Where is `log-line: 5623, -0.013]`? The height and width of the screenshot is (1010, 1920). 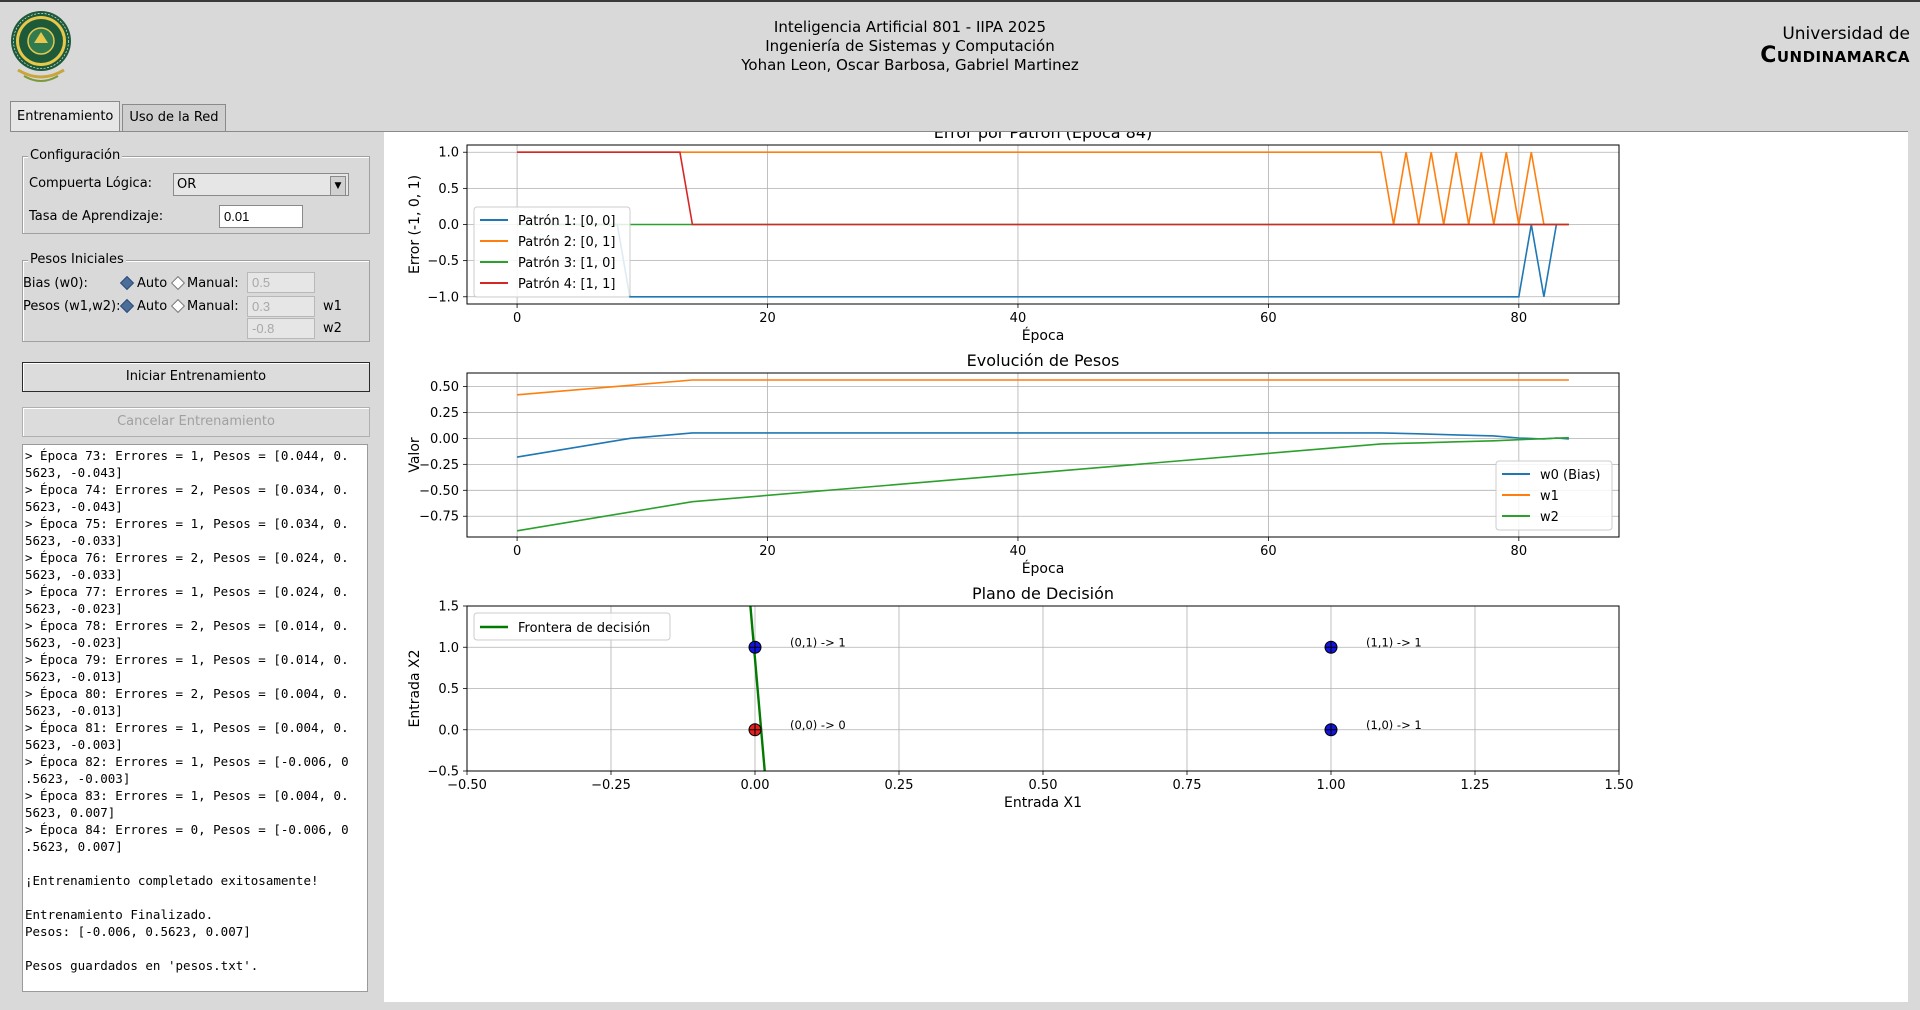 log-line: 5623, -0.013] is located at coordinates (74, 710).